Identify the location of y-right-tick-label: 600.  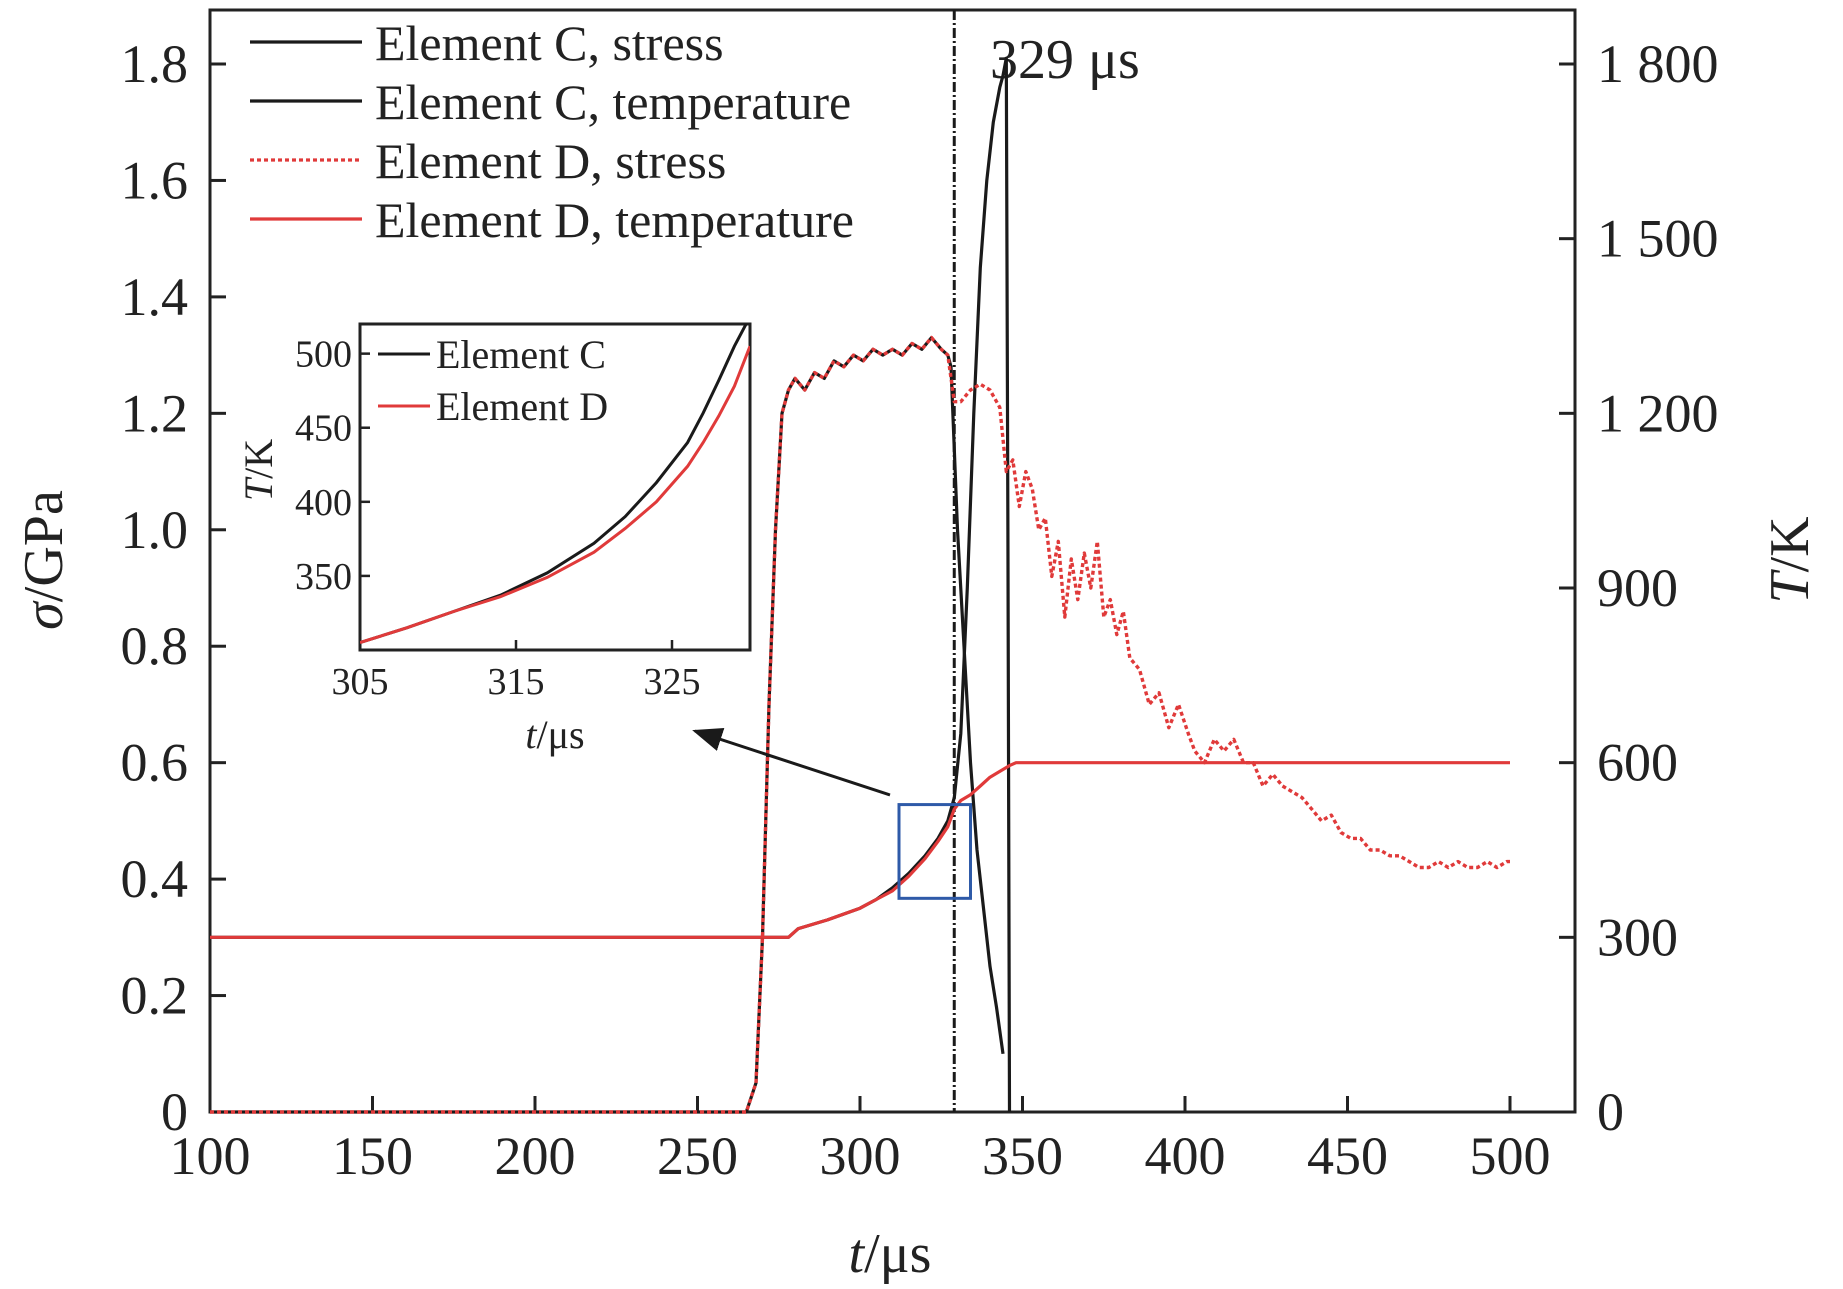
(1637, 763).